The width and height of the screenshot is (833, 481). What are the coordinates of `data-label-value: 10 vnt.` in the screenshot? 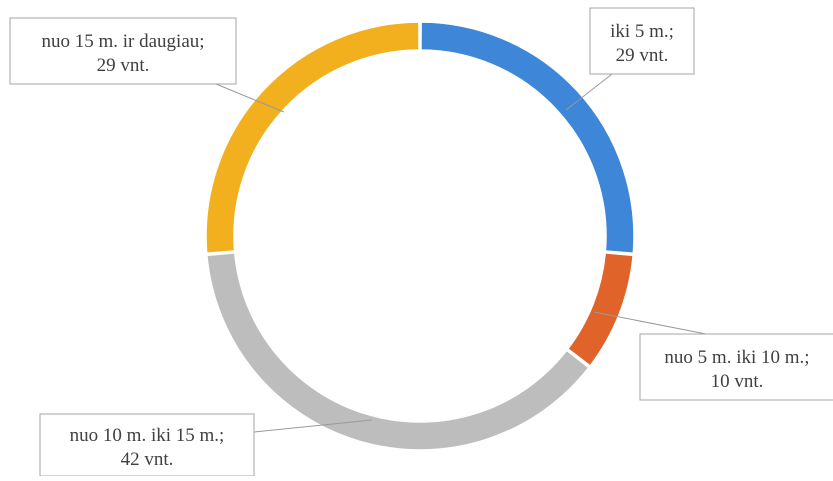 It's located at (737, 381).